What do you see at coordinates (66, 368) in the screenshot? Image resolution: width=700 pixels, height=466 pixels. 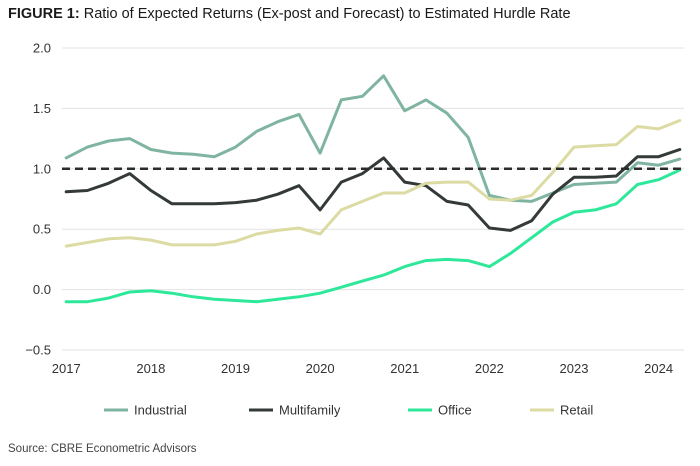 I see `x-tick-label: 2017` at bounding box center [66, 368].